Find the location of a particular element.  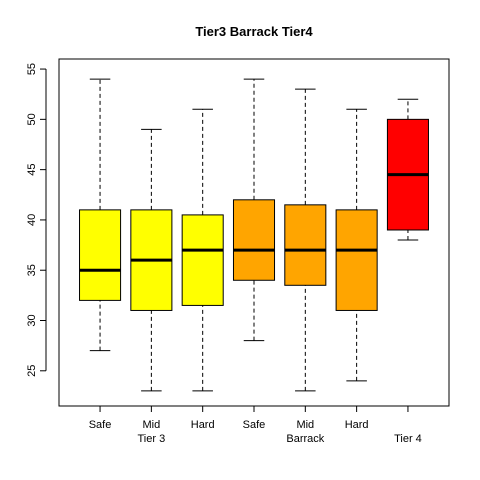

y-tick-label: 25 is located at coordinates (32, 371).